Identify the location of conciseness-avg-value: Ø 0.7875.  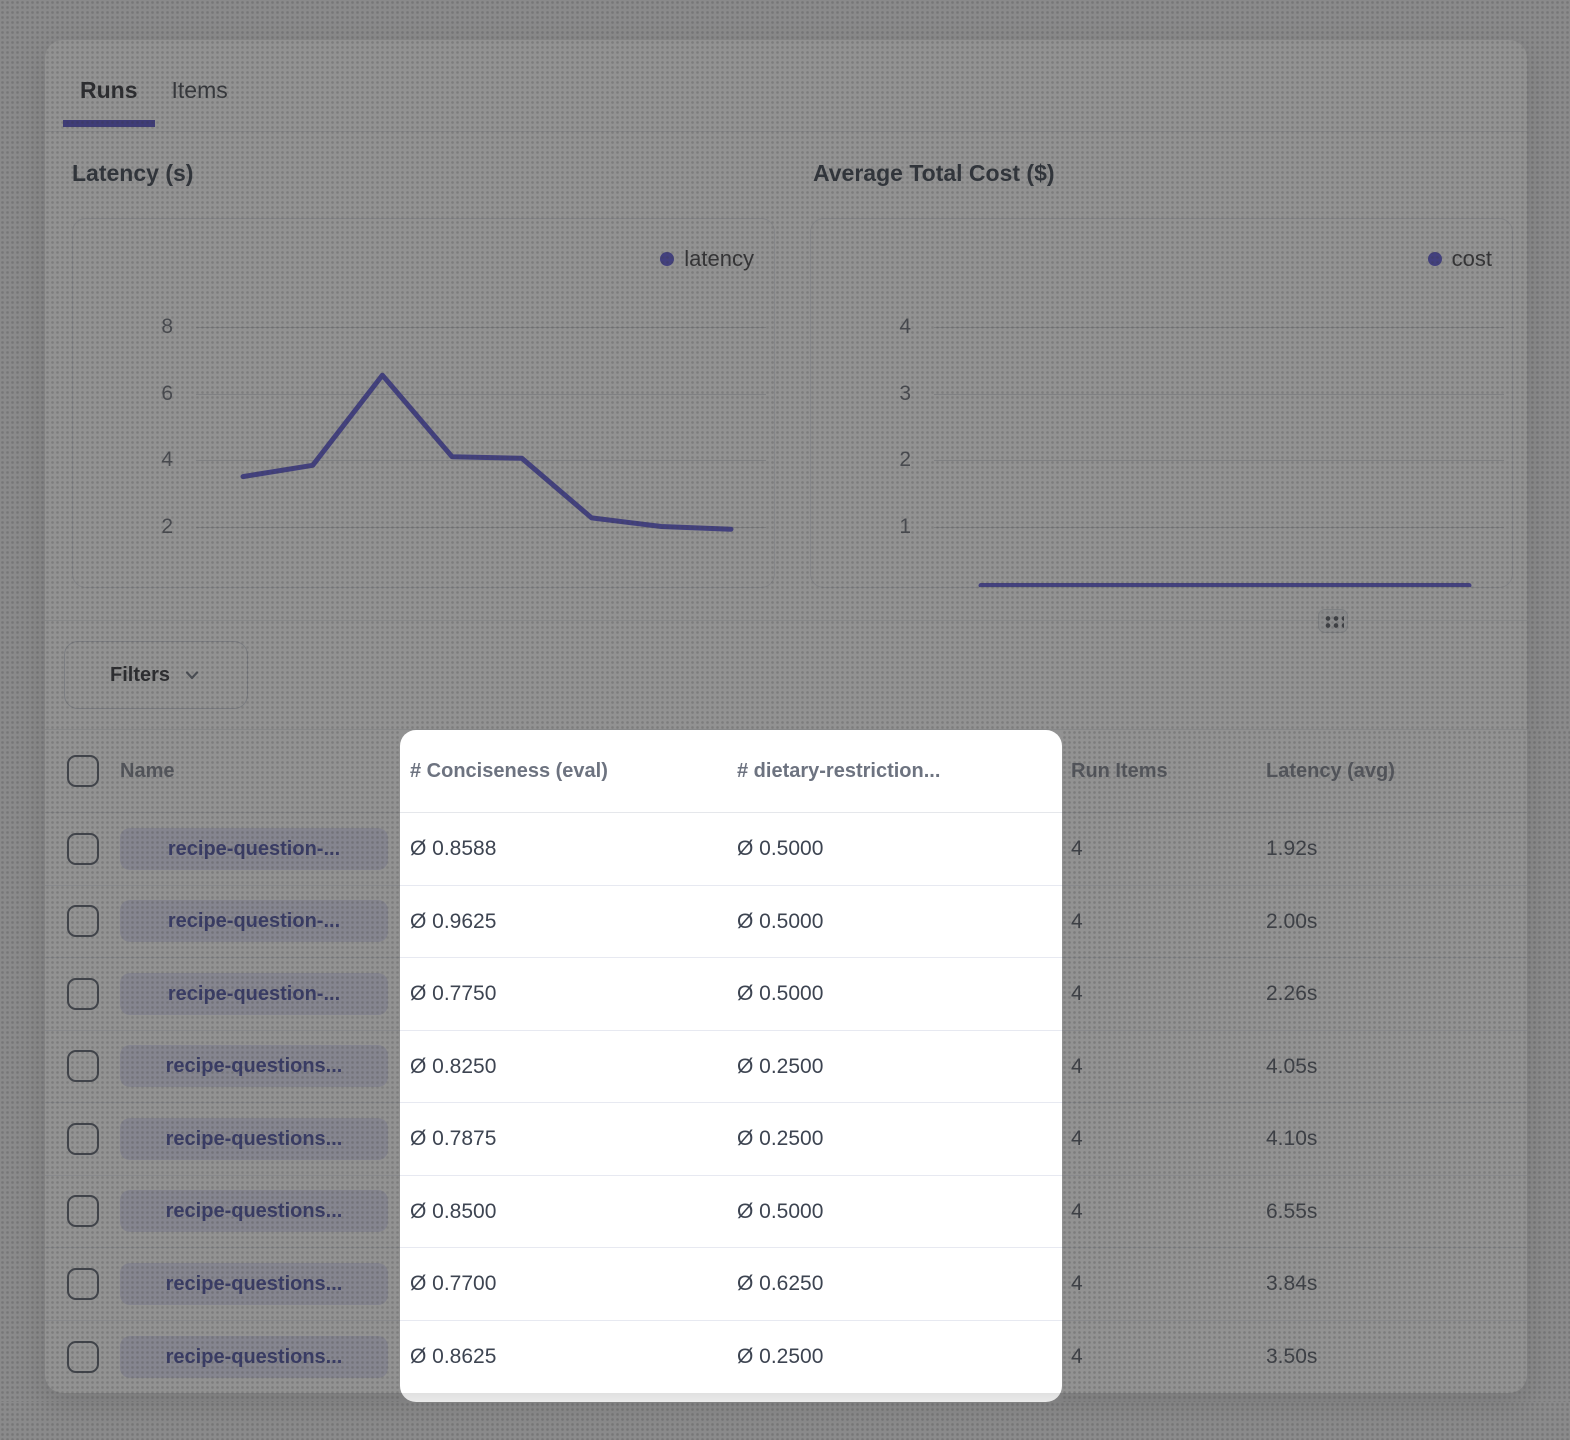
(453, 1138).